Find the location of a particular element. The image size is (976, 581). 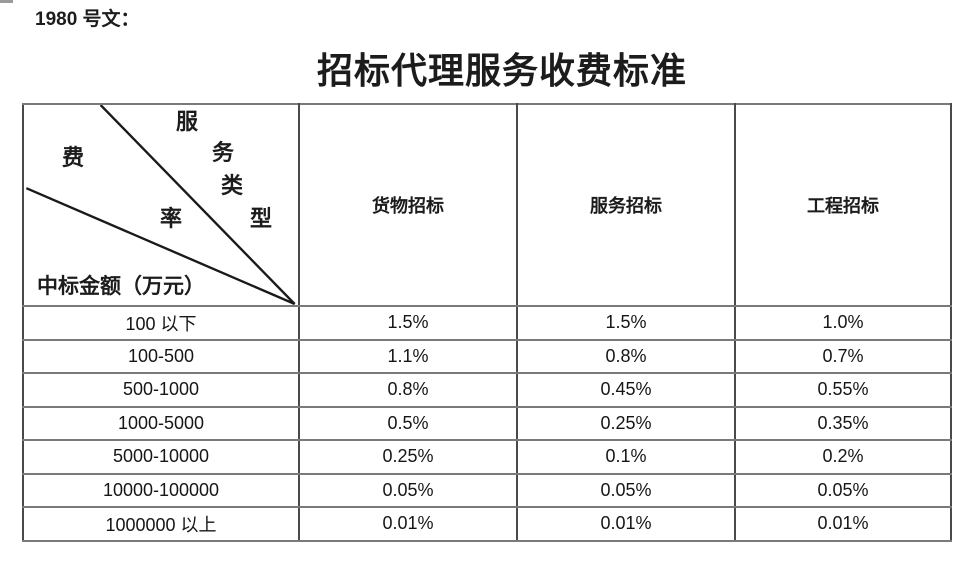

table-row: 1000-5000 0.5% 0.25% 0.35% is located at coordinates (487, 423).